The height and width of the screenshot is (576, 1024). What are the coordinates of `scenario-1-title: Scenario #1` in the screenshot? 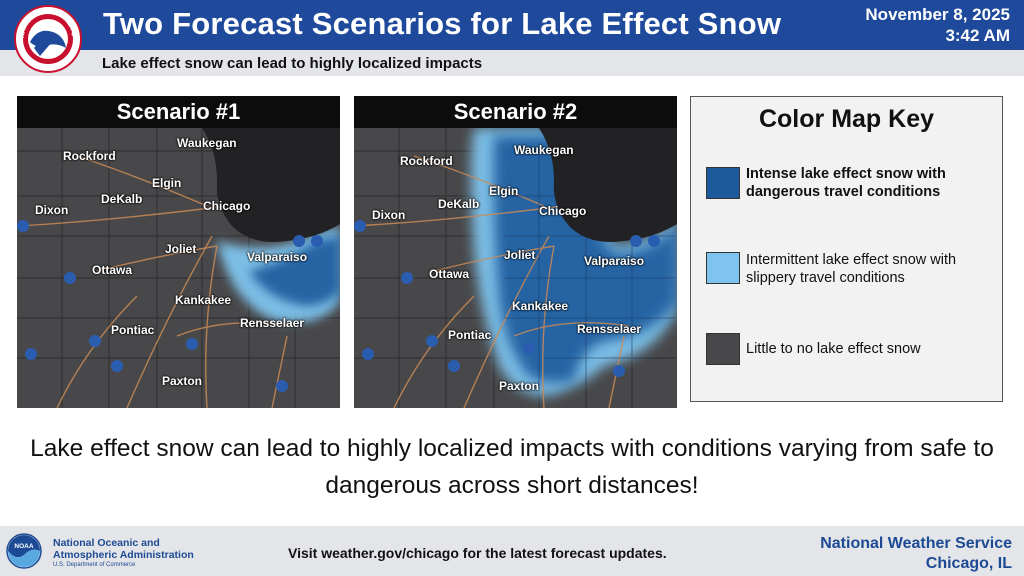 It's located at (178, 112).